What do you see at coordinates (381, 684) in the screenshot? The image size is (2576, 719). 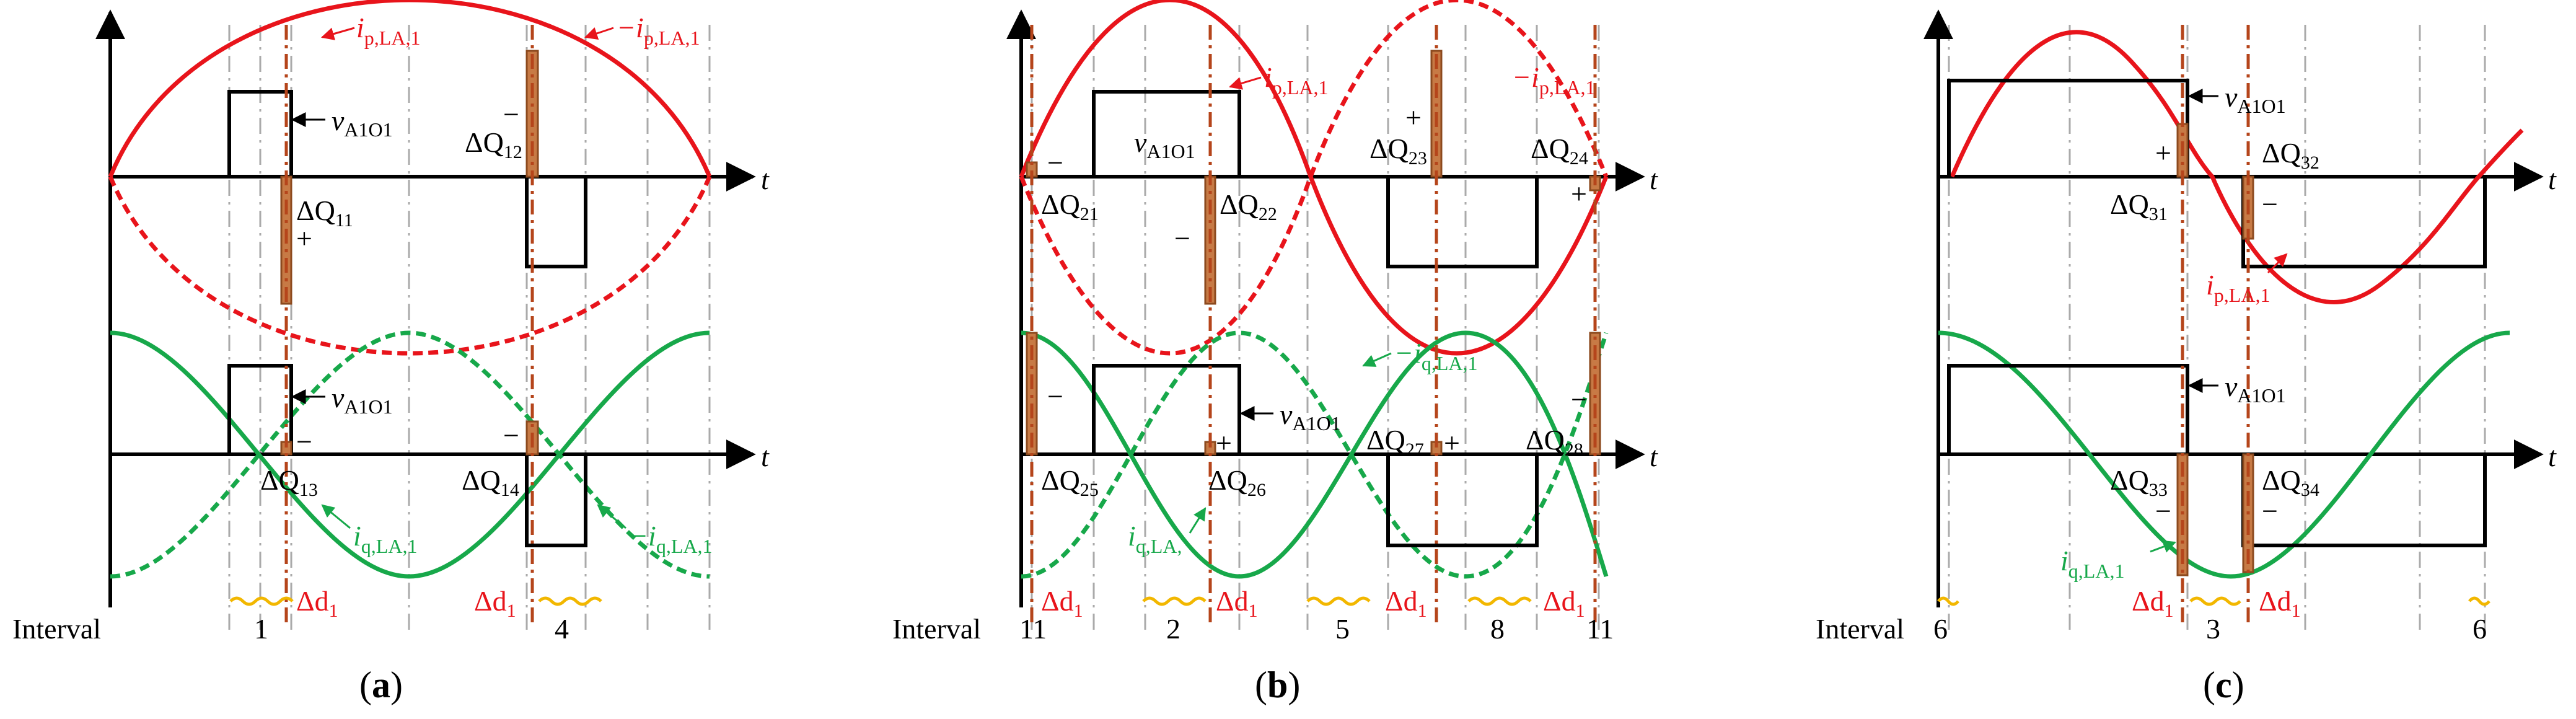 I see `cap-letter: a` at bounding box center [381, 684].